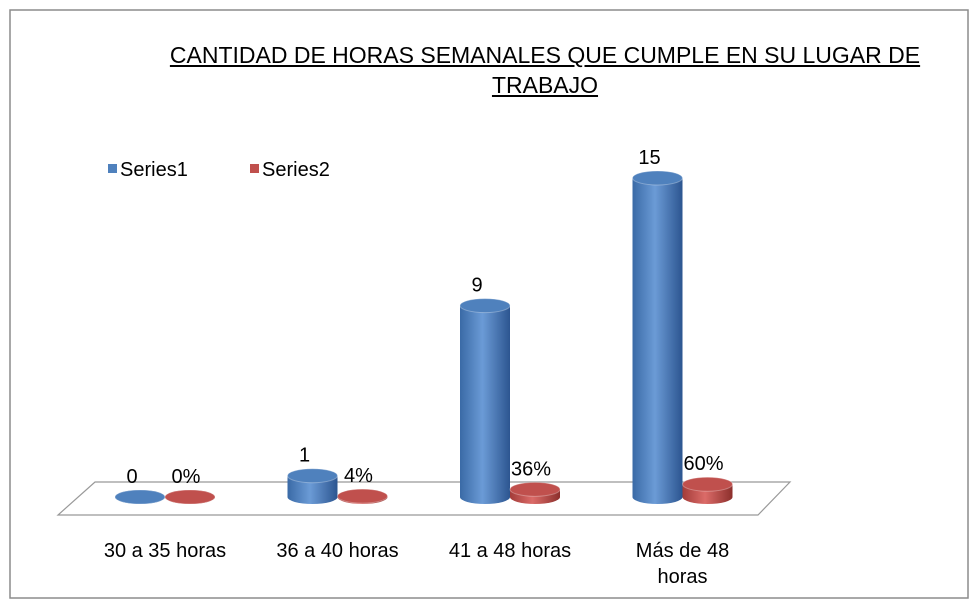 Image resolution: width=979 pixels, height=608 pixels. Describe the element at coordinates (165, 551) in the screenshot. I see `x-tick-label: 30 a 35 horas` at that location.